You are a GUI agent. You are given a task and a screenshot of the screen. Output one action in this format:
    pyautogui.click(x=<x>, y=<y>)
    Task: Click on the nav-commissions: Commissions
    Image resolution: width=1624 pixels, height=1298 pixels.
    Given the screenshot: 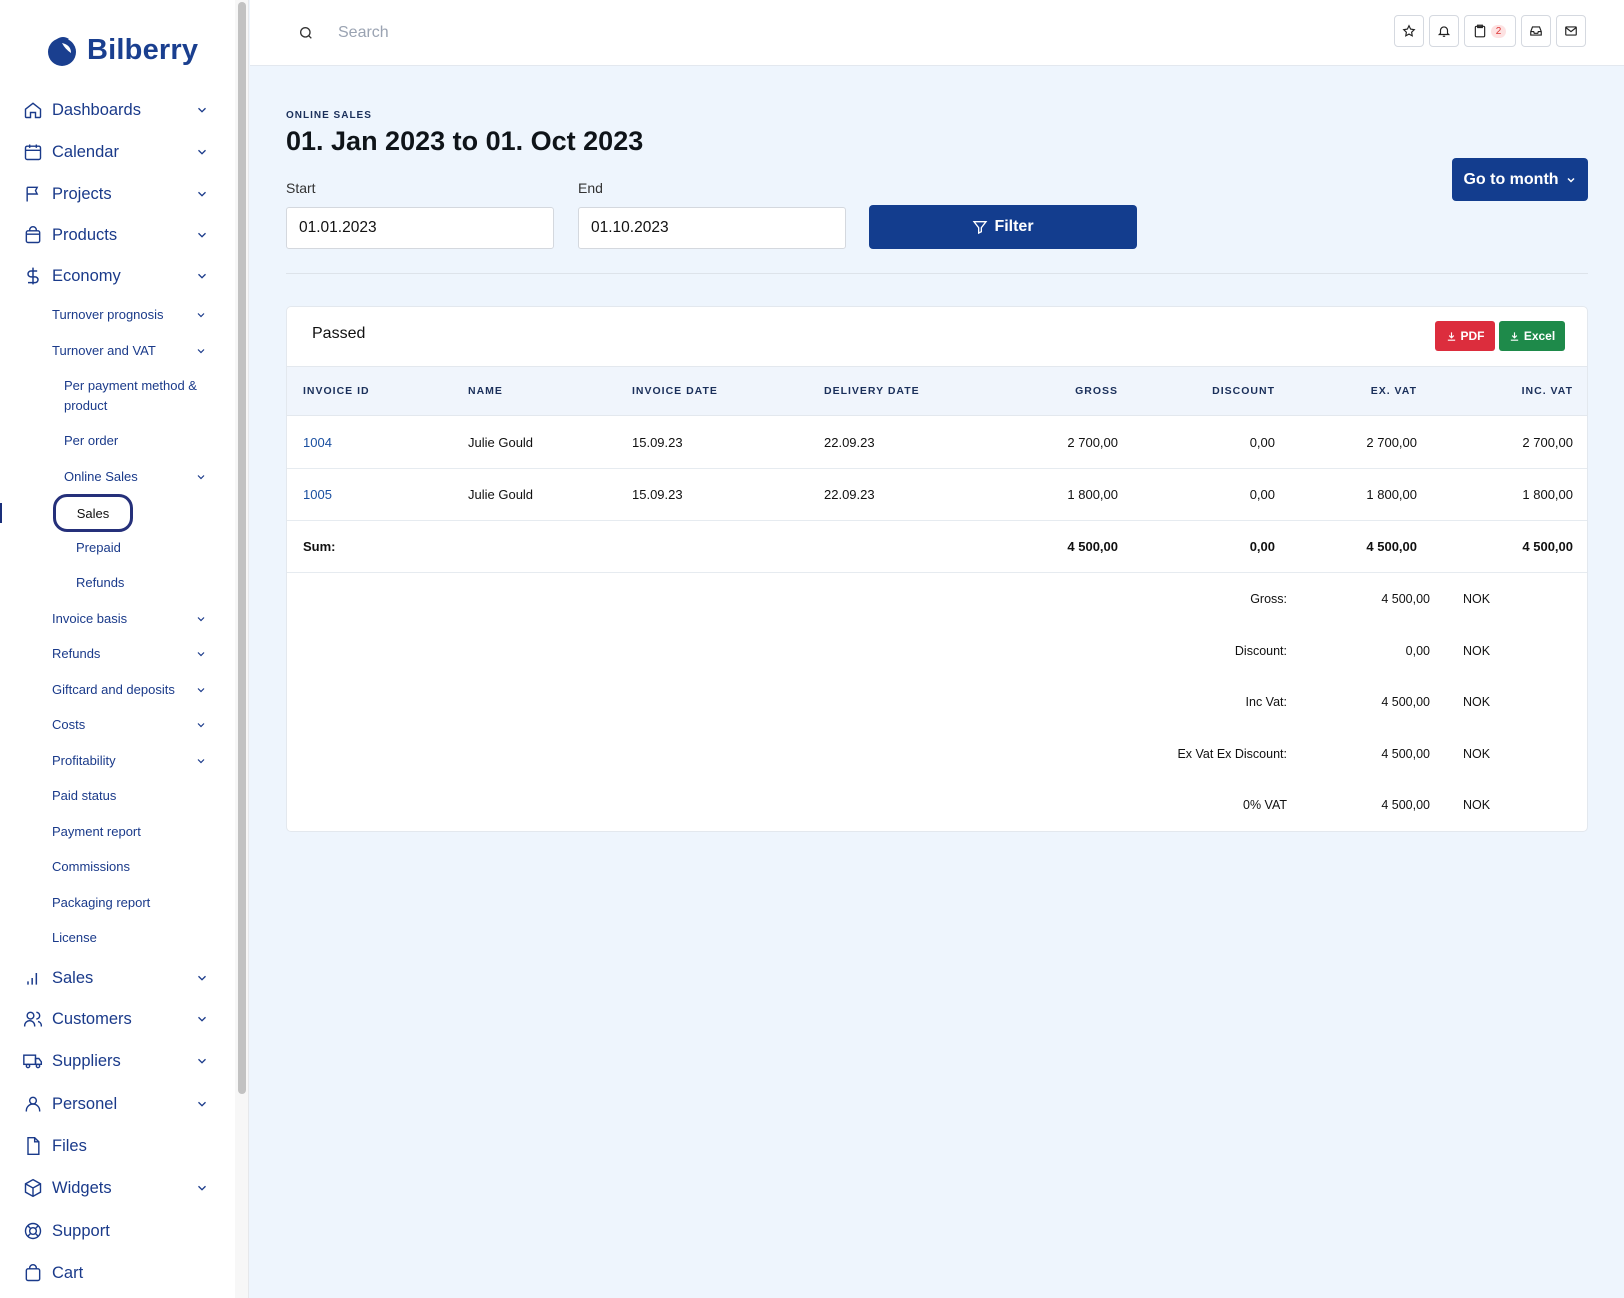 What is the action you would take?
    pyautogui.click(x=117, y=867)
    